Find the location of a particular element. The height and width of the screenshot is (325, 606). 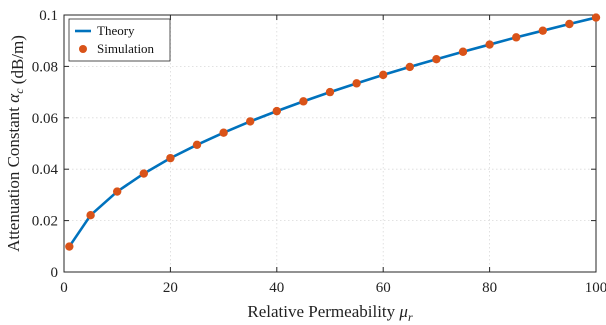

legend-theory-label: Theory is located at coordinates (116, 30).